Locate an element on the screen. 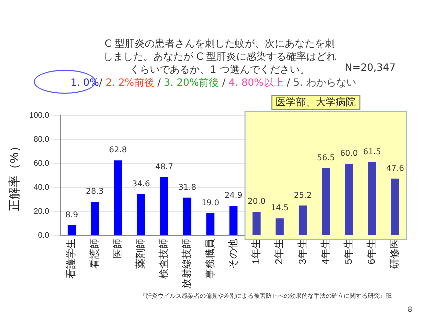 This screenshot has height=320, width=427. y-axis-title: 正解率（%） is located at coordinates (15, 176).